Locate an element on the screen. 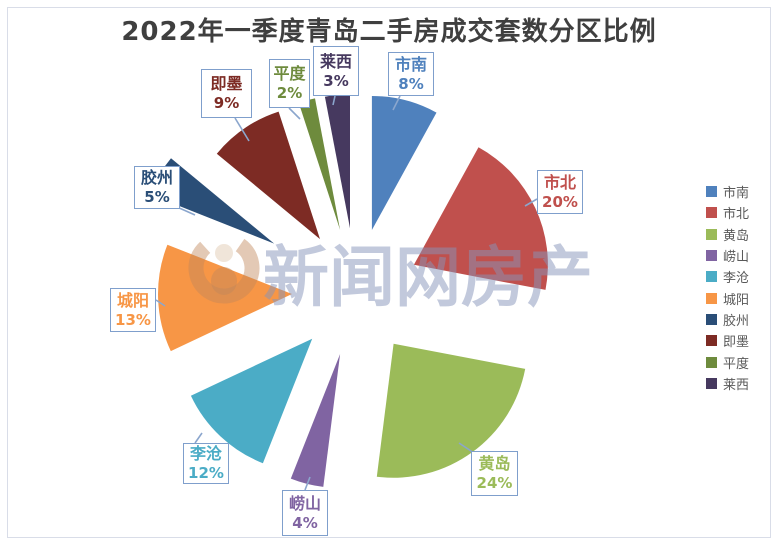 The image size is (778, 545). legend-item-4: 李沧 is located at coordinates (727, 276).